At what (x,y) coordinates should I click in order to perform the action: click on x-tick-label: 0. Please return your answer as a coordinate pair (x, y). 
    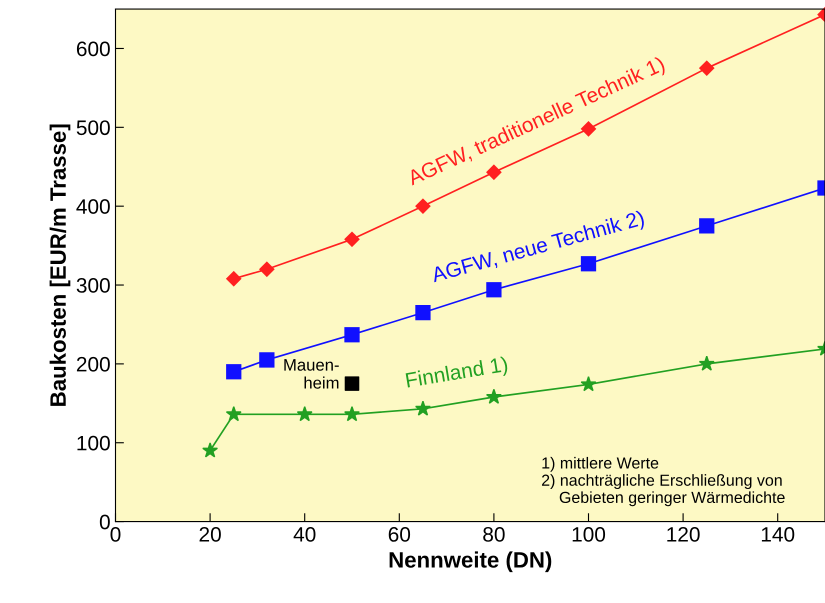
    Looking at the image, I should click on (115, 534).